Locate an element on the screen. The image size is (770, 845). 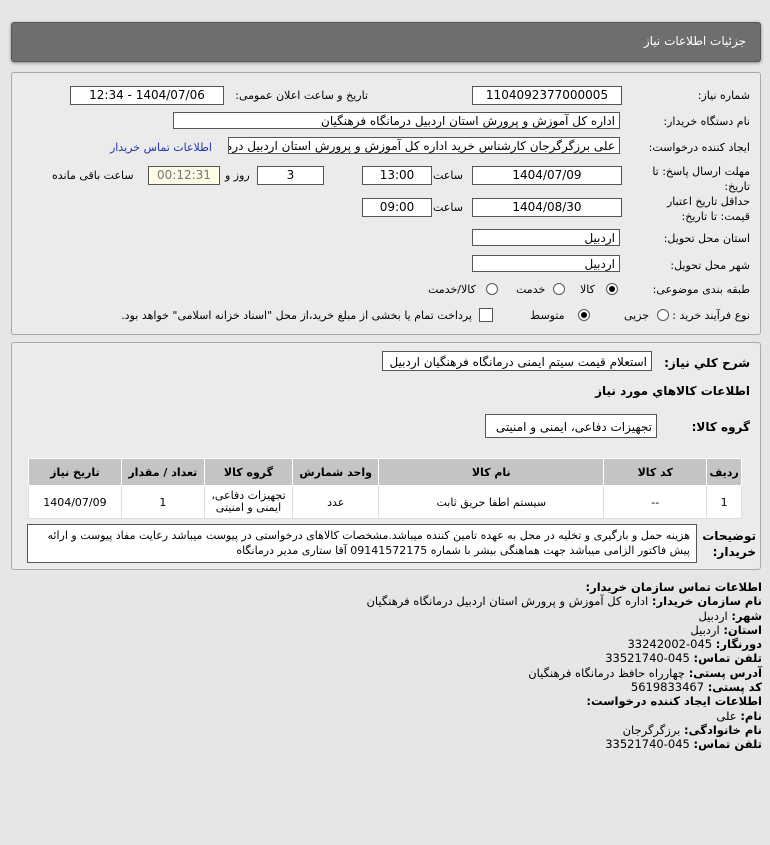
process-option-medium: متوسط is located at coordinates (547, 315).